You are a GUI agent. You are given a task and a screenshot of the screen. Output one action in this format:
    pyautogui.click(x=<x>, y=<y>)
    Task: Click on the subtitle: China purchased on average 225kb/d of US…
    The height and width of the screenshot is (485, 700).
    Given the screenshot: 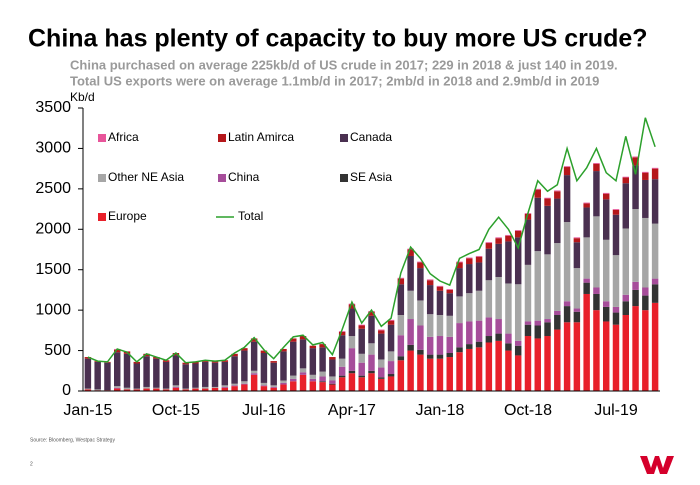 What is the action you would take?
    pyautogui.click(x=344, y=64)
    